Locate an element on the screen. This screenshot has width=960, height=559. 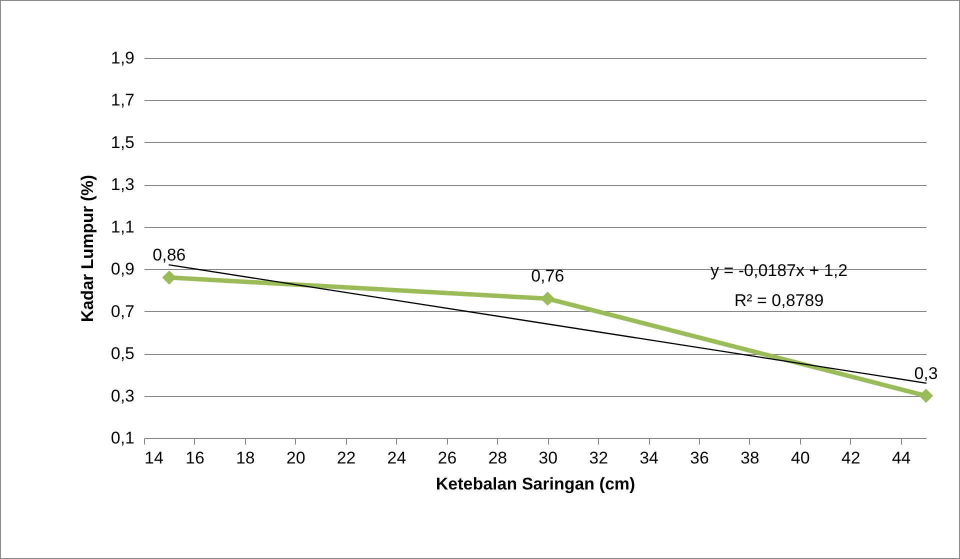
x-tick-label: 34 is located at coordinates (649, 458).